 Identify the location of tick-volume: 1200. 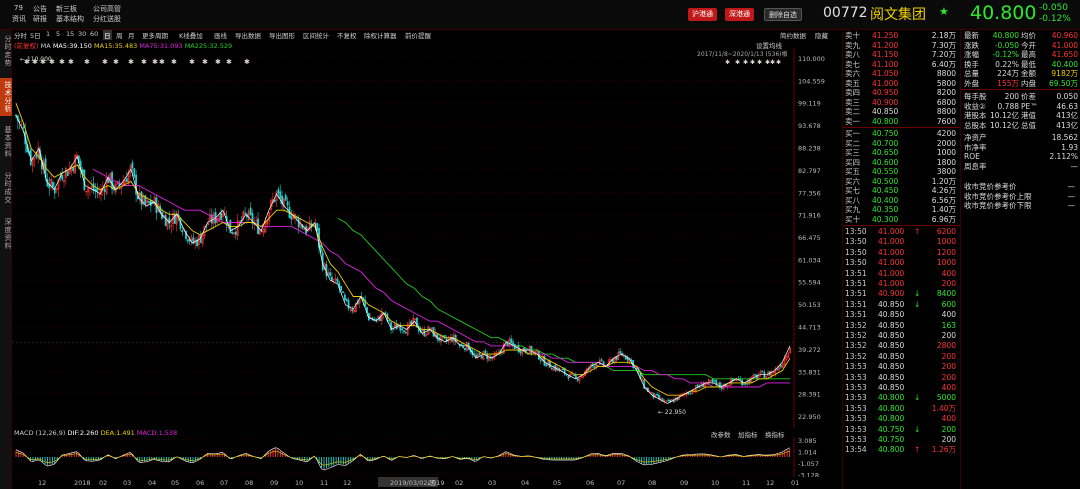
(946, 252).